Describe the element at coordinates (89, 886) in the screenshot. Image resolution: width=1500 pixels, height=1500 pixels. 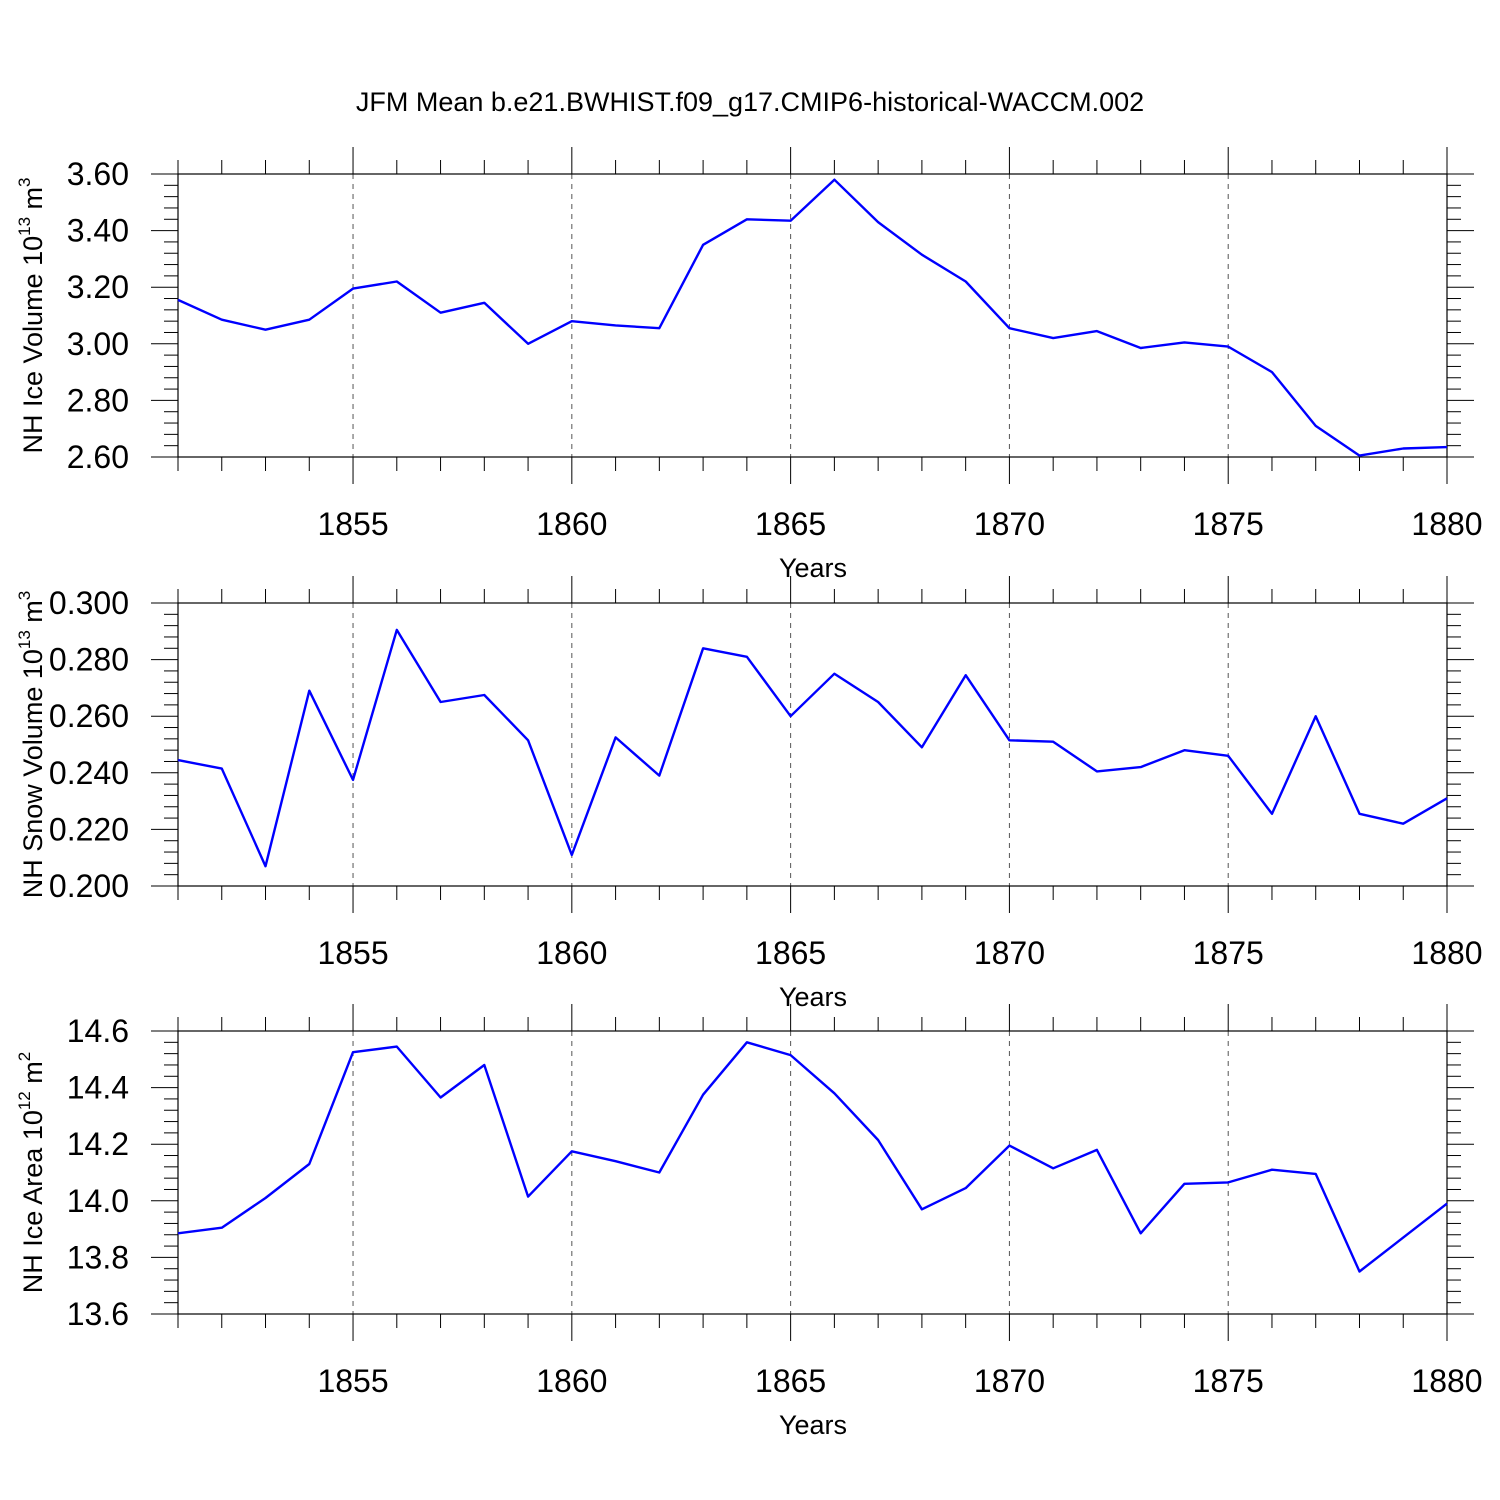
I see `y-tick-label: 0.200` at that location.